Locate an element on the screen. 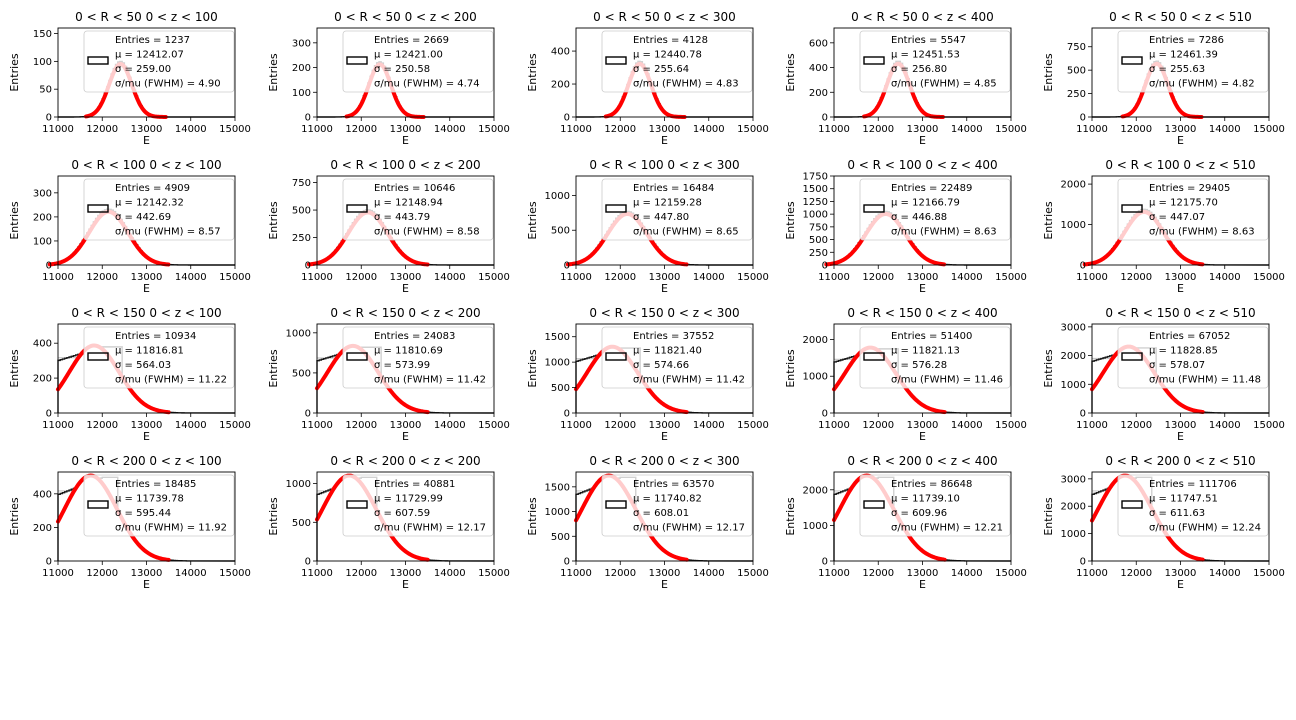 The height and width of the screenshot is (720, 1296). legend-entries-value: 86648 is located at coordinates (957, 484).